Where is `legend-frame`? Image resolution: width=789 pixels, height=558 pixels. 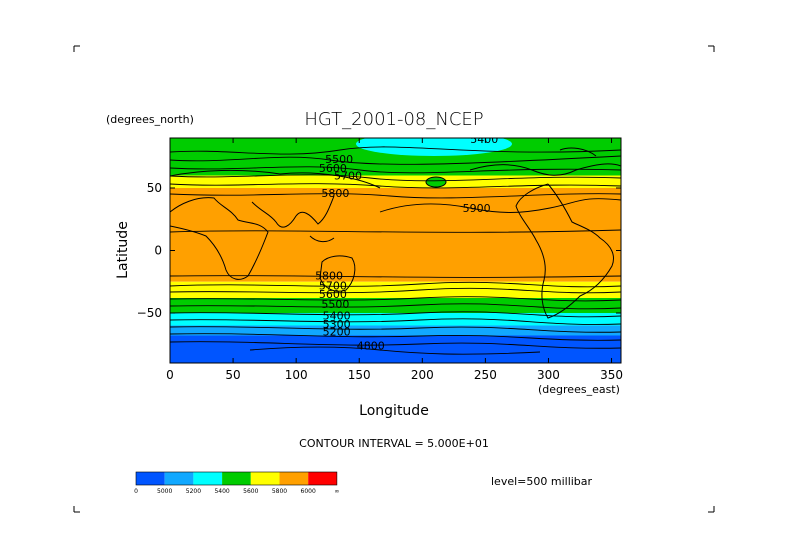
legend-frame is located at coordinates (236, 478).